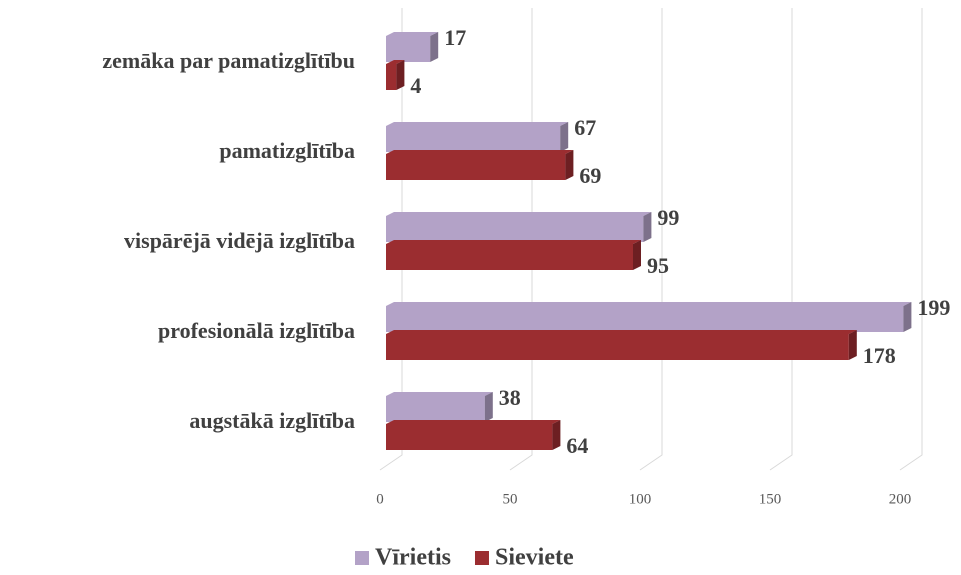  What do you see at coordinates (585, 127) in the screenshot?
I see `data-label: 67` at bounding box center [585, 127].